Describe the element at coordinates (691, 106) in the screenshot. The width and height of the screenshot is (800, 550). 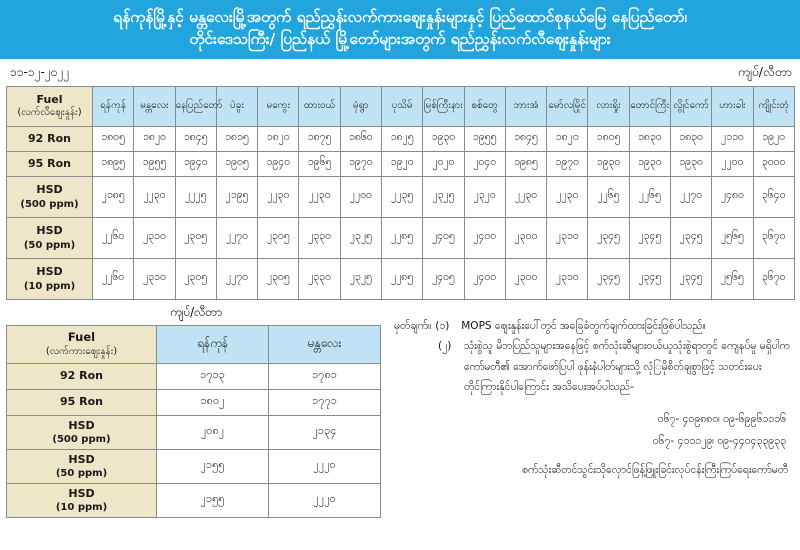
I see `column-header-city: လွိုင်ကော်` at that location.